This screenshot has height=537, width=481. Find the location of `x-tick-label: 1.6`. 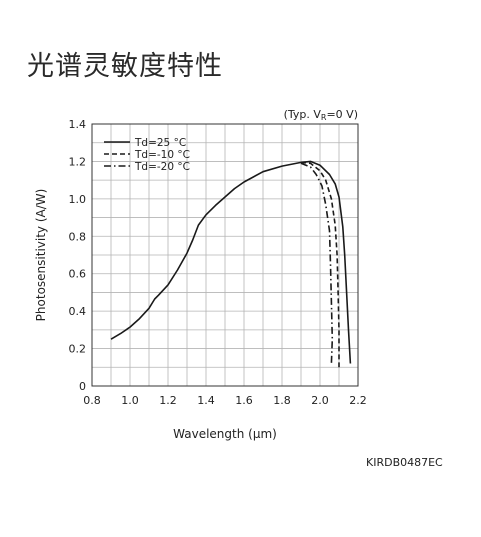

x-tick-label: 1.6 is located at coordinates (244, 400).